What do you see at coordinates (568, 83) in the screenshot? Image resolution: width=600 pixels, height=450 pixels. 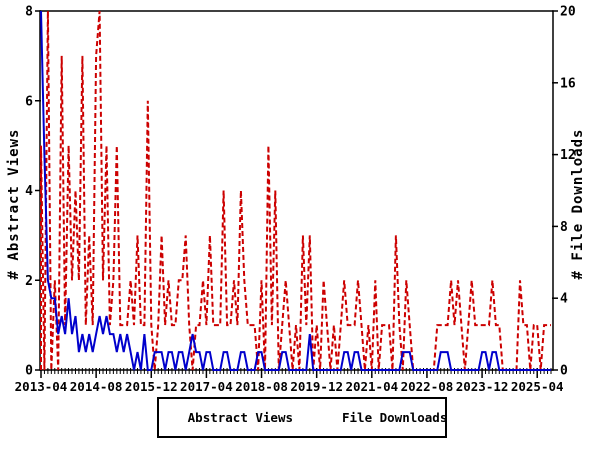 I see `y-right-tick-label: 16` at bounding box center [568, 83].